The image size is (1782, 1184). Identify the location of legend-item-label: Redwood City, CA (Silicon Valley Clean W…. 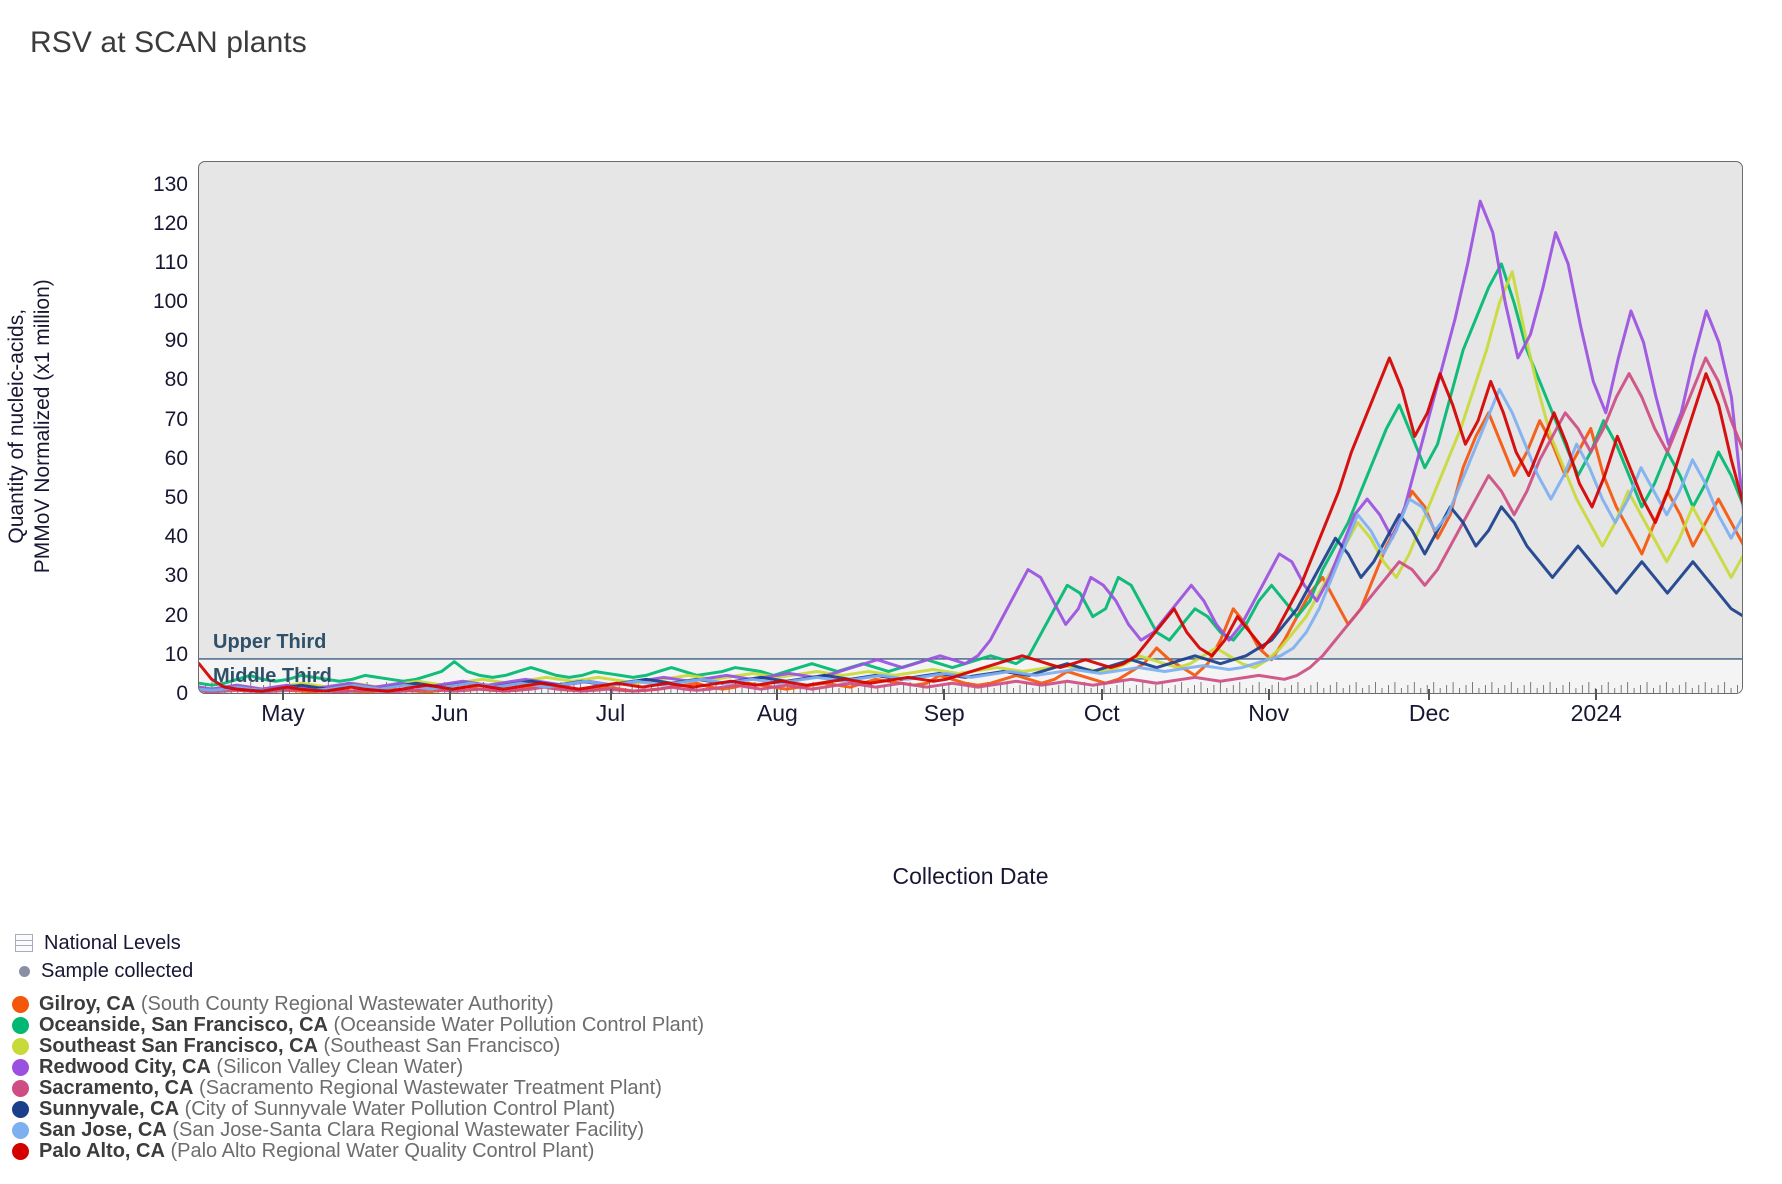
(251, 1067).